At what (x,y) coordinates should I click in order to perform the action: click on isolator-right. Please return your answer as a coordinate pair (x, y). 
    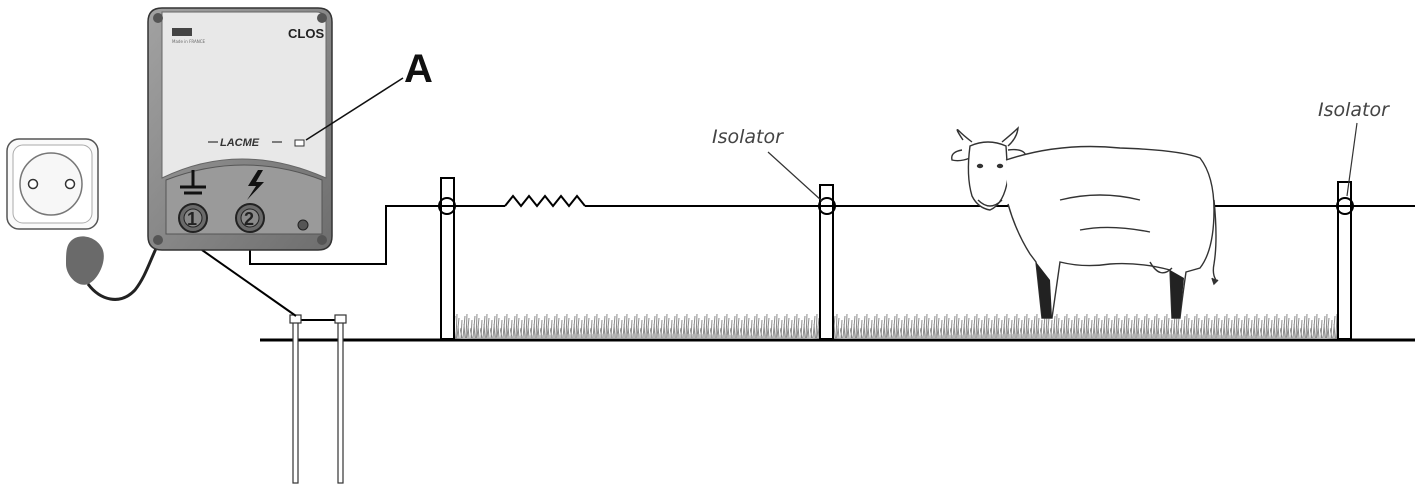
    Looking at the image, I should click on (1345, 206).